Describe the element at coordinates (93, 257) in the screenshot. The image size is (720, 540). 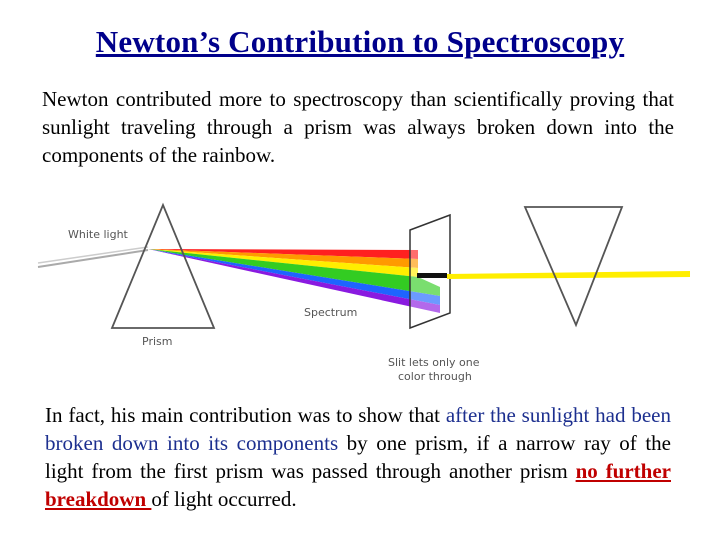
I see `white-light-beam` at that location.